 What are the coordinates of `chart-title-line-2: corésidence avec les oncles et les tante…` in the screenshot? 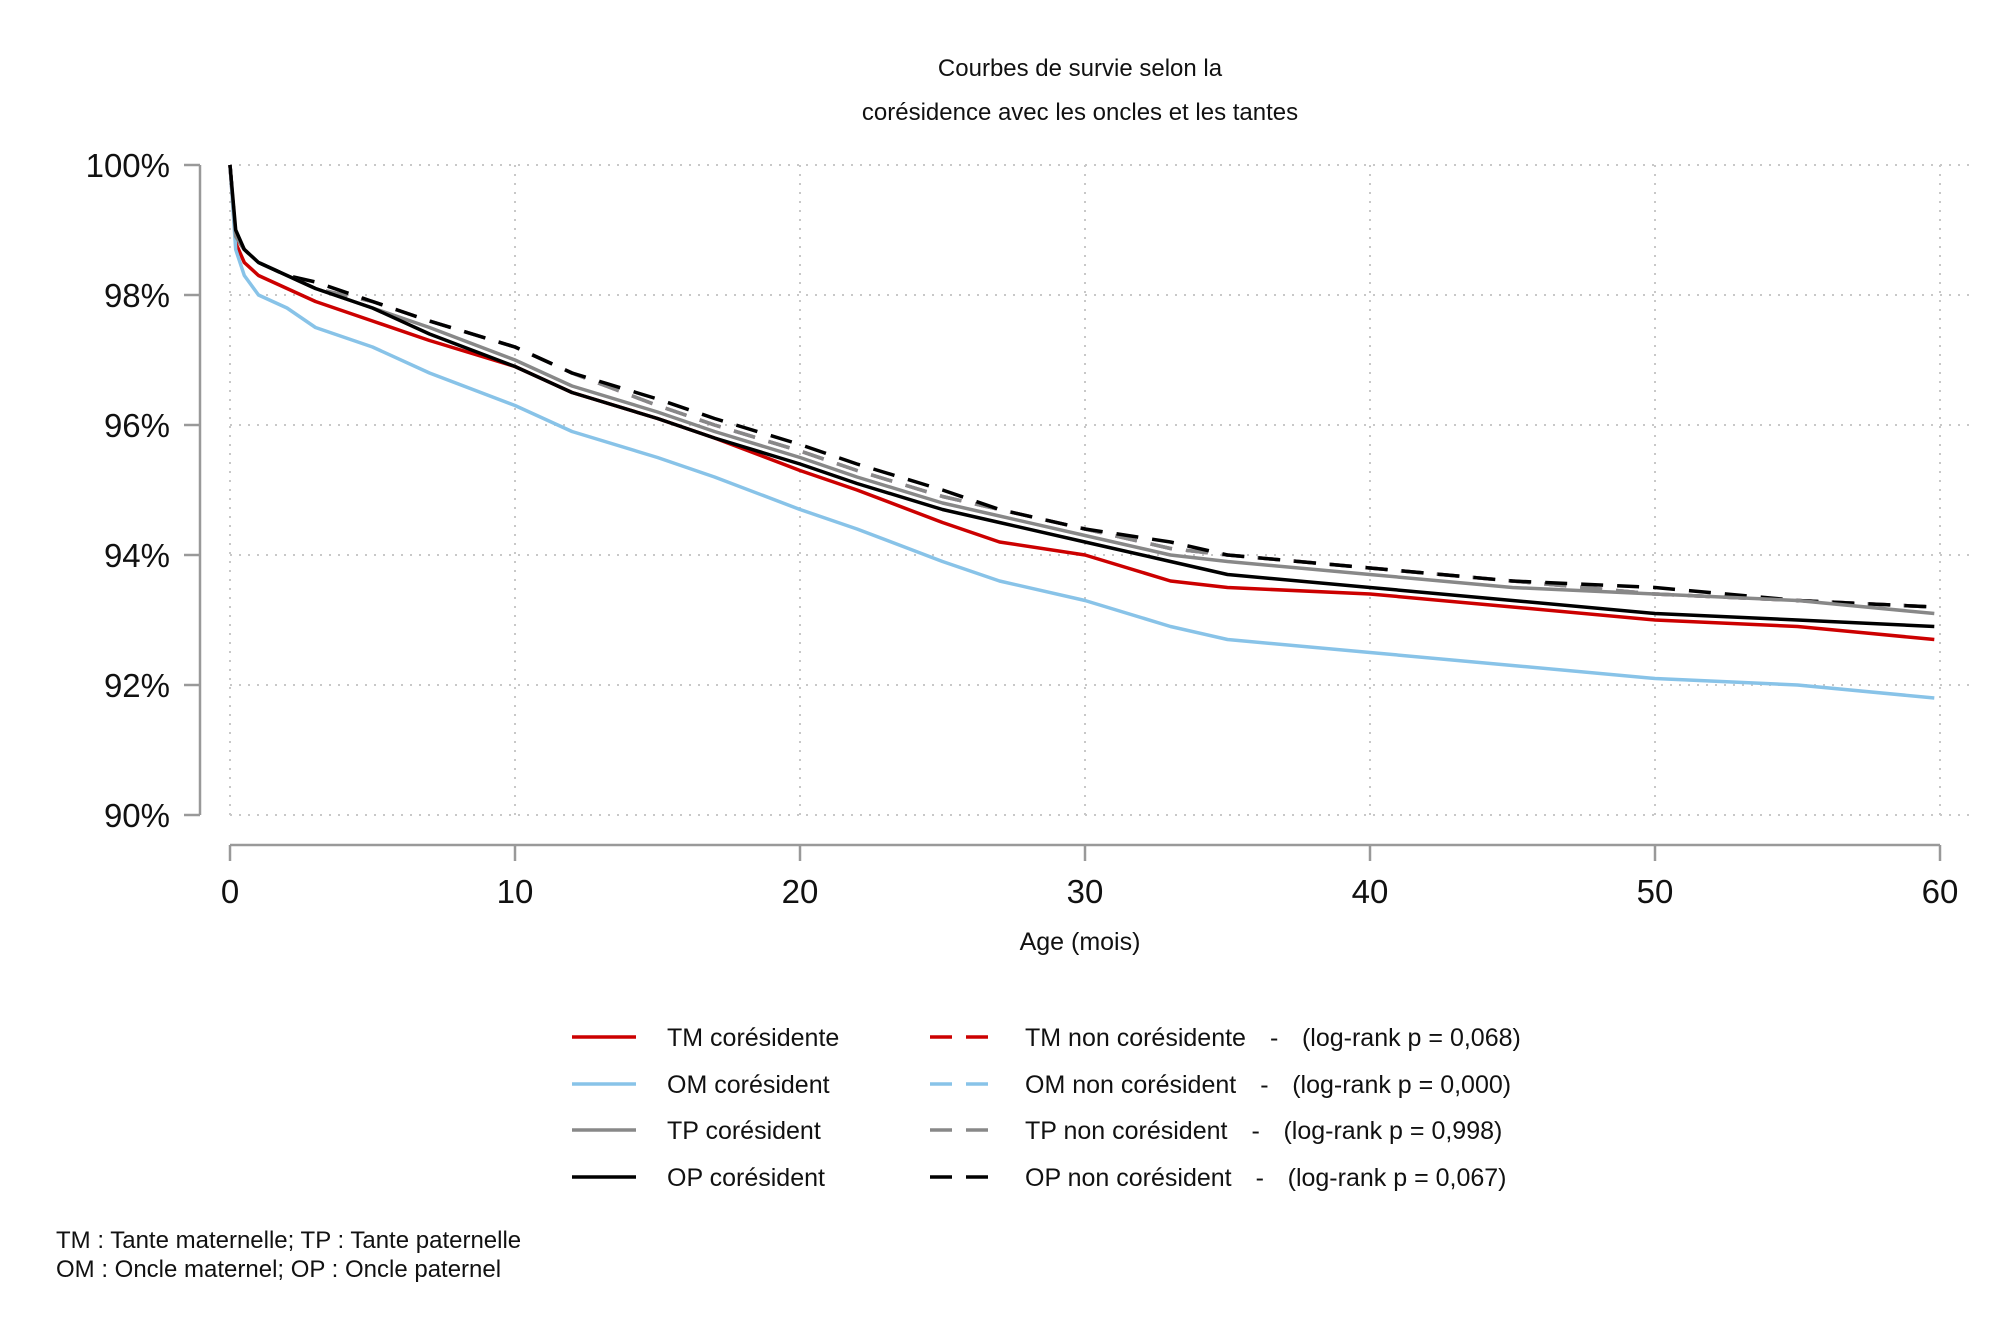 It's located at (1080, 112).